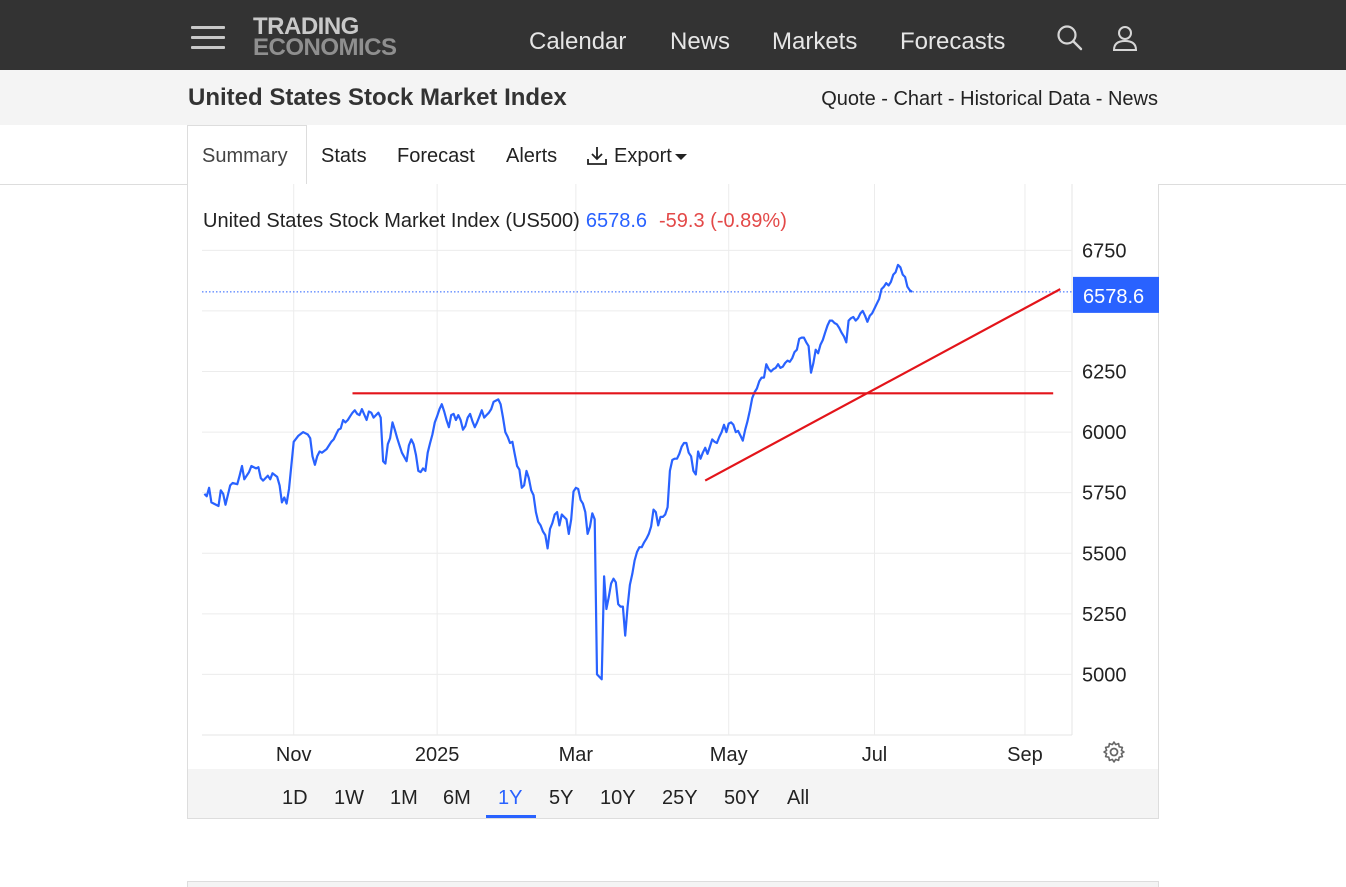  I want to click on y-tick-label: 6750, so click(1104, 251).